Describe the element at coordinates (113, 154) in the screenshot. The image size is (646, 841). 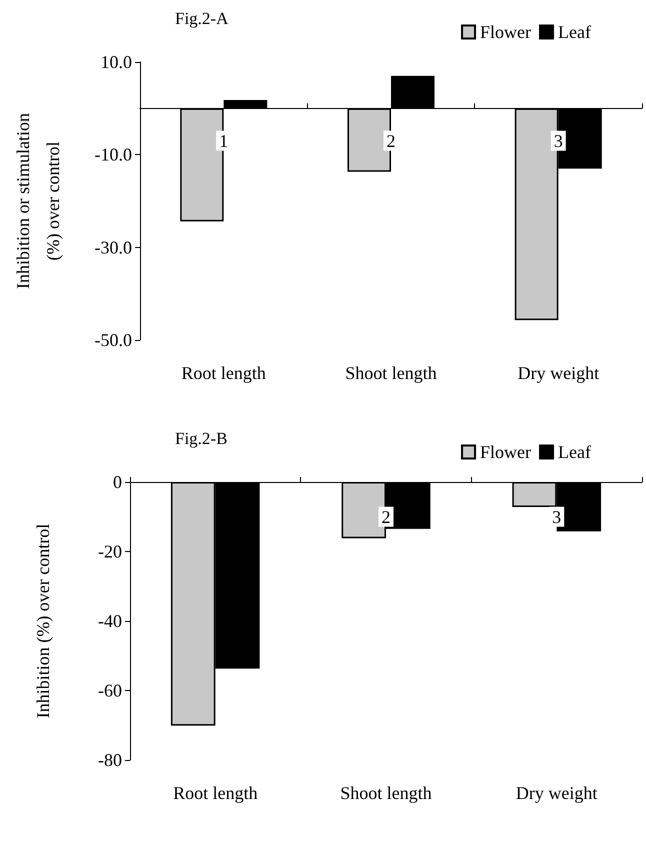
I see `y-tick-label: -10.0` at that location.